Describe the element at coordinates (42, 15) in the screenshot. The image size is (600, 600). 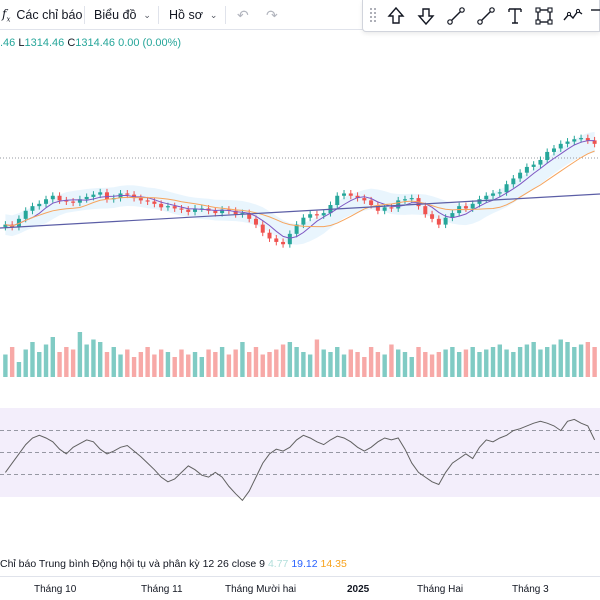
I see `indicators-button: fx Các chỉ báo` at that location.